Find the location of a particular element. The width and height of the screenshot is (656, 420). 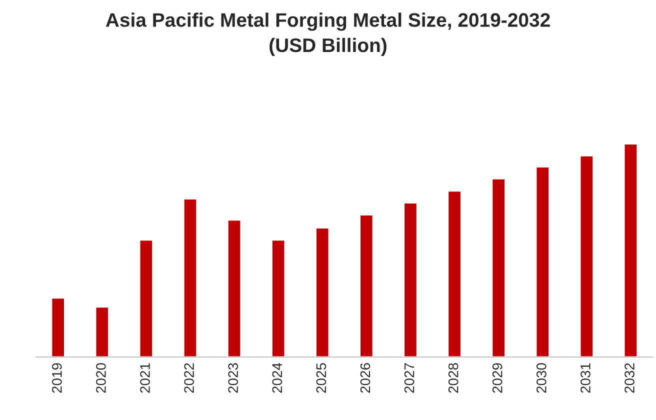

x-tick-label: 2022 is located at coordinates (189, 378).